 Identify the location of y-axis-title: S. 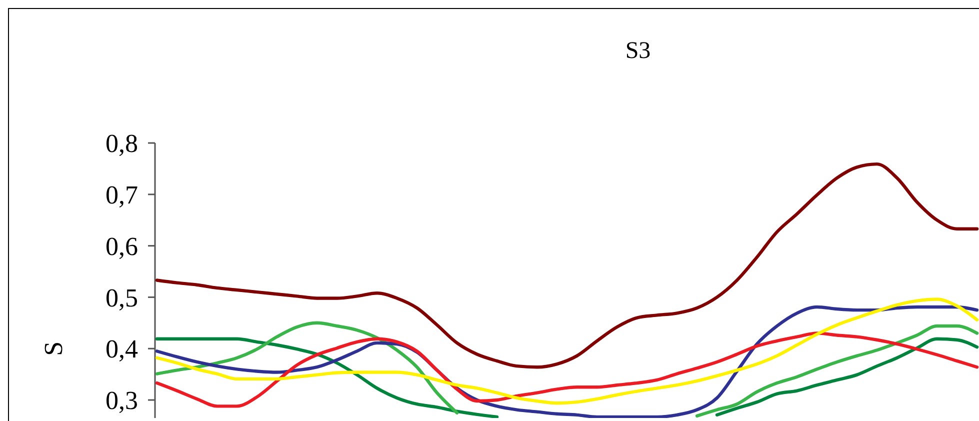
(53, 348).